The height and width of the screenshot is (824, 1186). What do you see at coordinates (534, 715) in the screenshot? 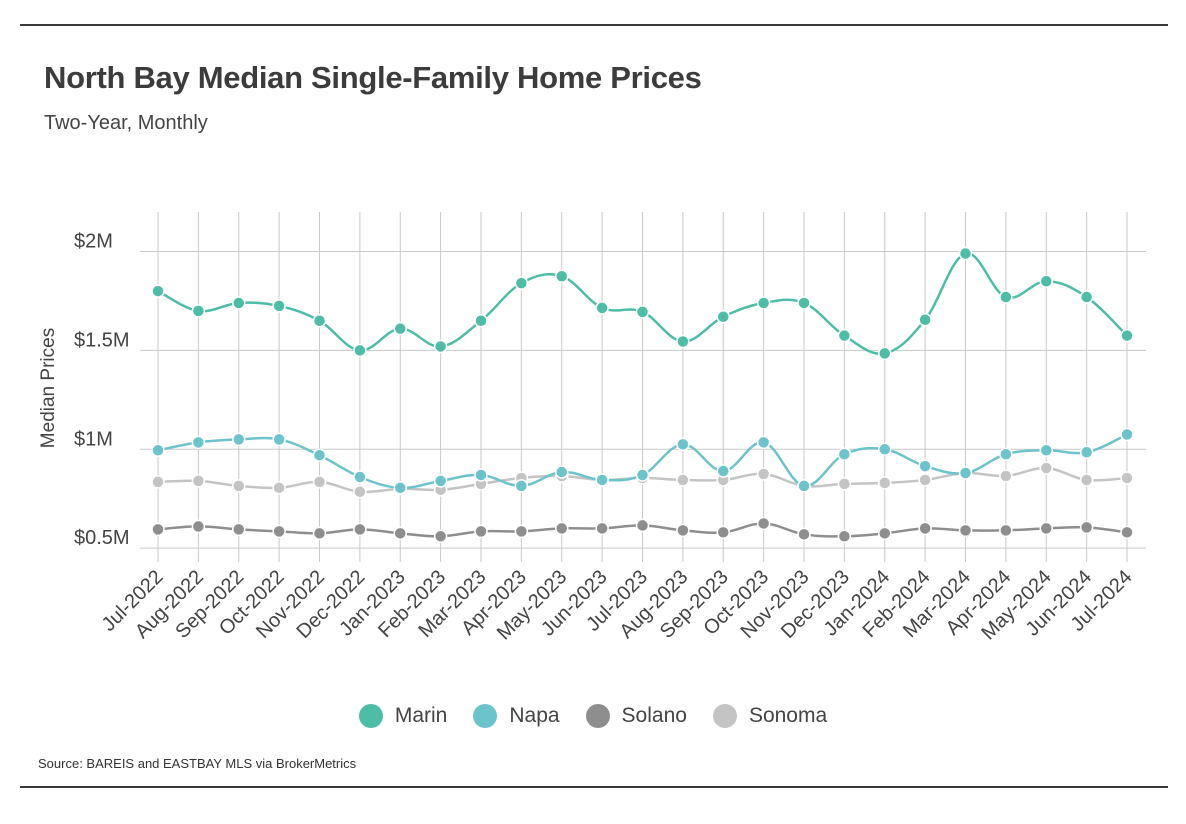
I see `legend-label: Napa` at bounding box center [534, 715].